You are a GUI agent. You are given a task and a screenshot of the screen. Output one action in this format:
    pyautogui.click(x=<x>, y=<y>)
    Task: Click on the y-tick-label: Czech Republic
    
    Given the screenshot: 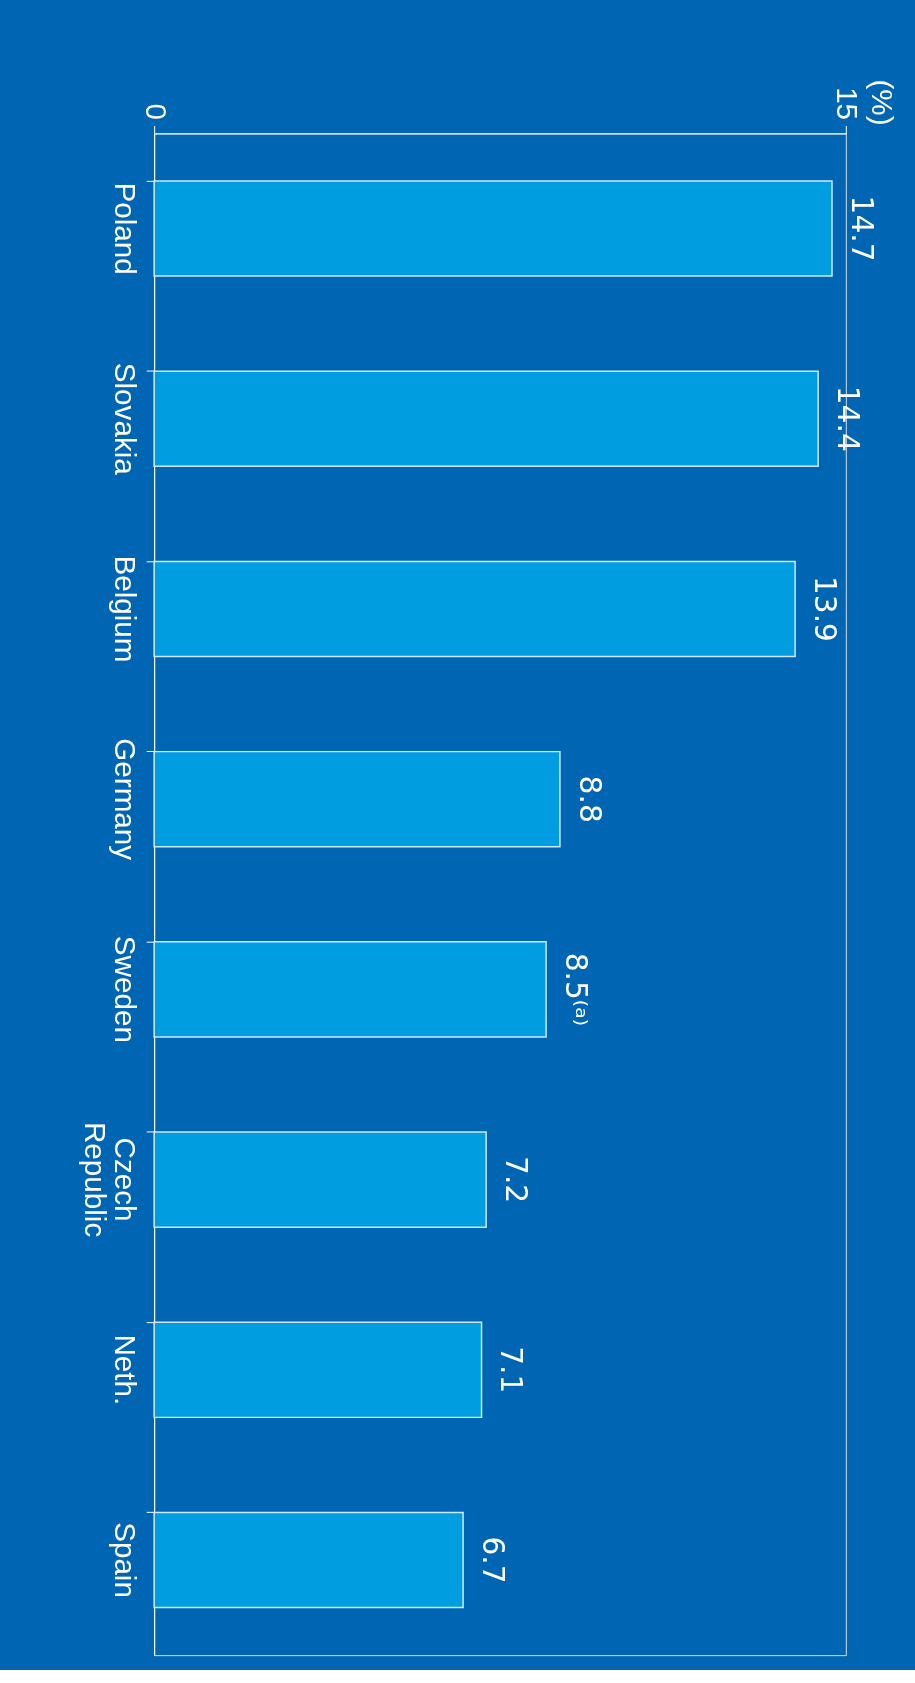 What is the action you would take?
    pyautogui.click(x=111, y=1179)
    